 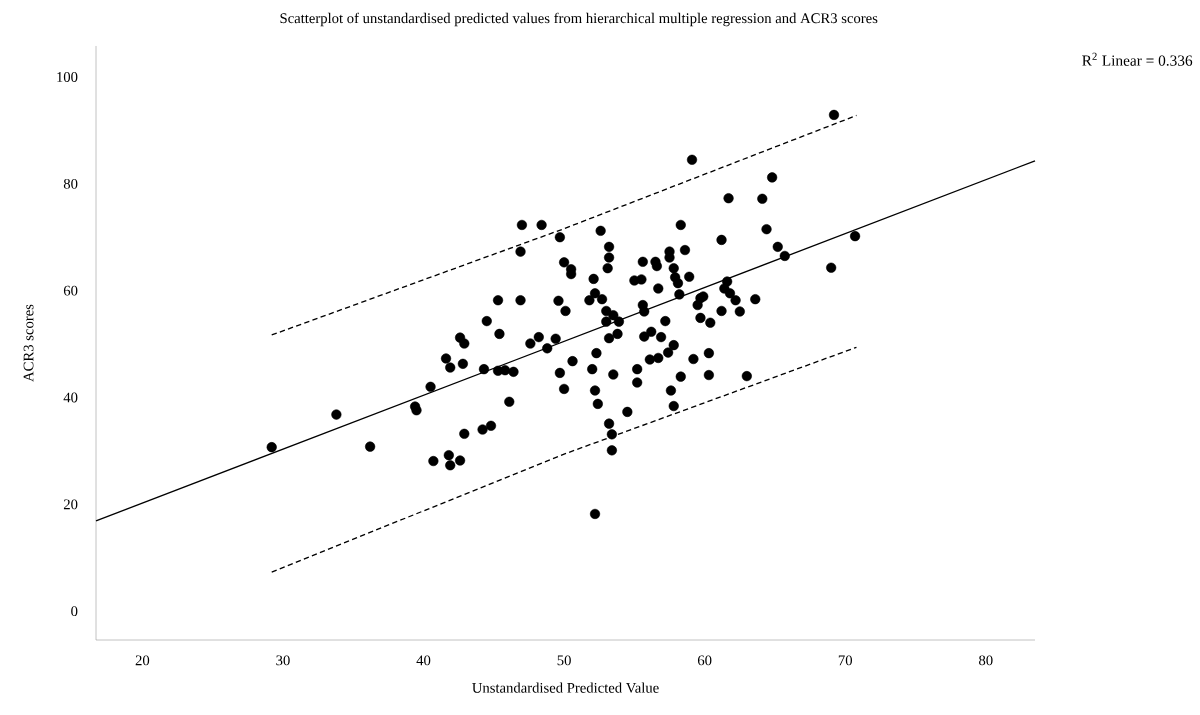 What do you see at coordinates (283, 660) in the screenshot?
I see `x-tick-label: 30` at bounding box center [283, 660].